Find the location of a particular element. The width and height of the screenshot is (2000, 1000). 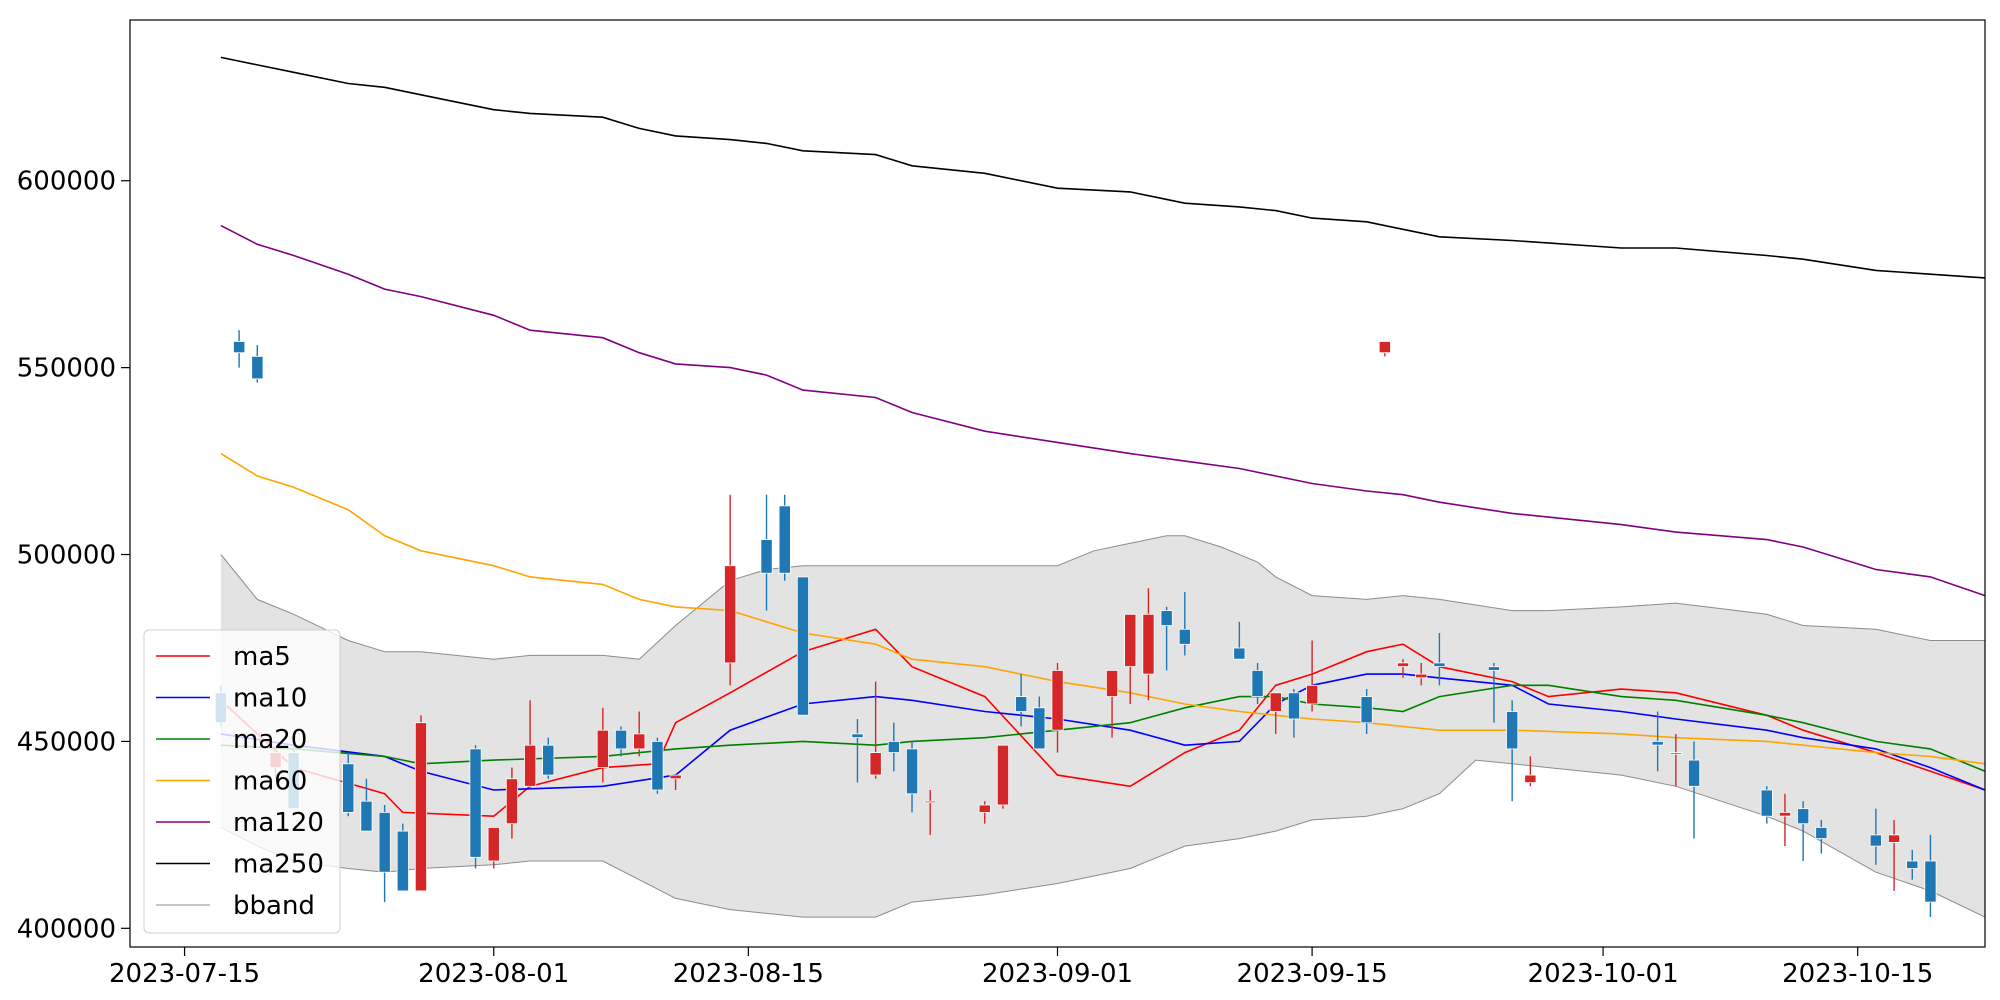

y-axis: 400000 450000 500000 550000 600000 is located at coordinates (73, 555).